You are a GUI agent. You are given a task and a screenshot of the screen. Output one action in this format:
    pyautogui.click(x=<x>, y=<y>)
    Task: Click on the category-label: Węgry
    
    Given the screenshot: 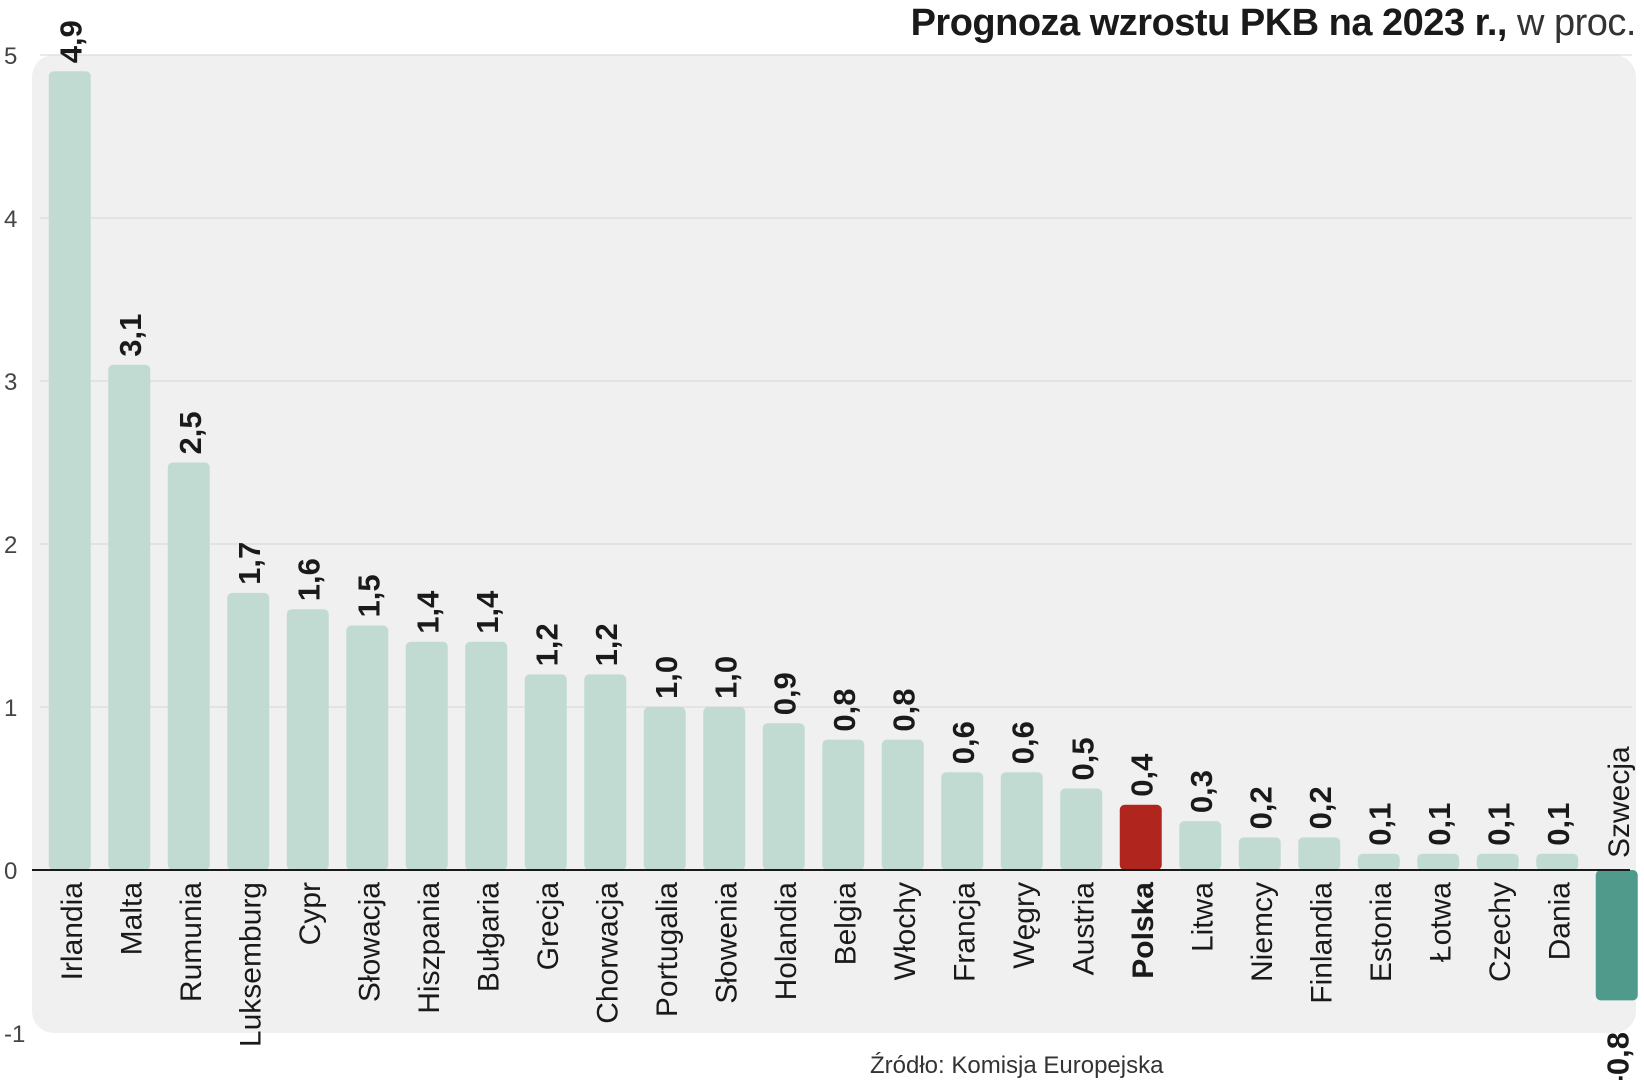 What is the action you would take?
    pyautogui.click(x=1024, y=925)
    